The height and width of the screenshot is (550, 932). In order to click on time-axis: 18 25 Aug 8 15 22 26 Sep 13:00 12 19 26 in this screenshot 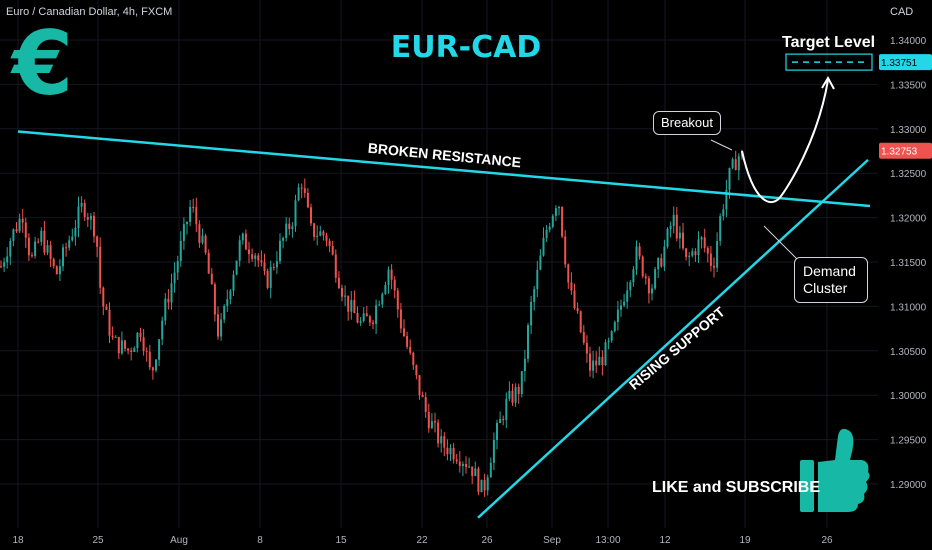, I will do `click(422, 540)`.